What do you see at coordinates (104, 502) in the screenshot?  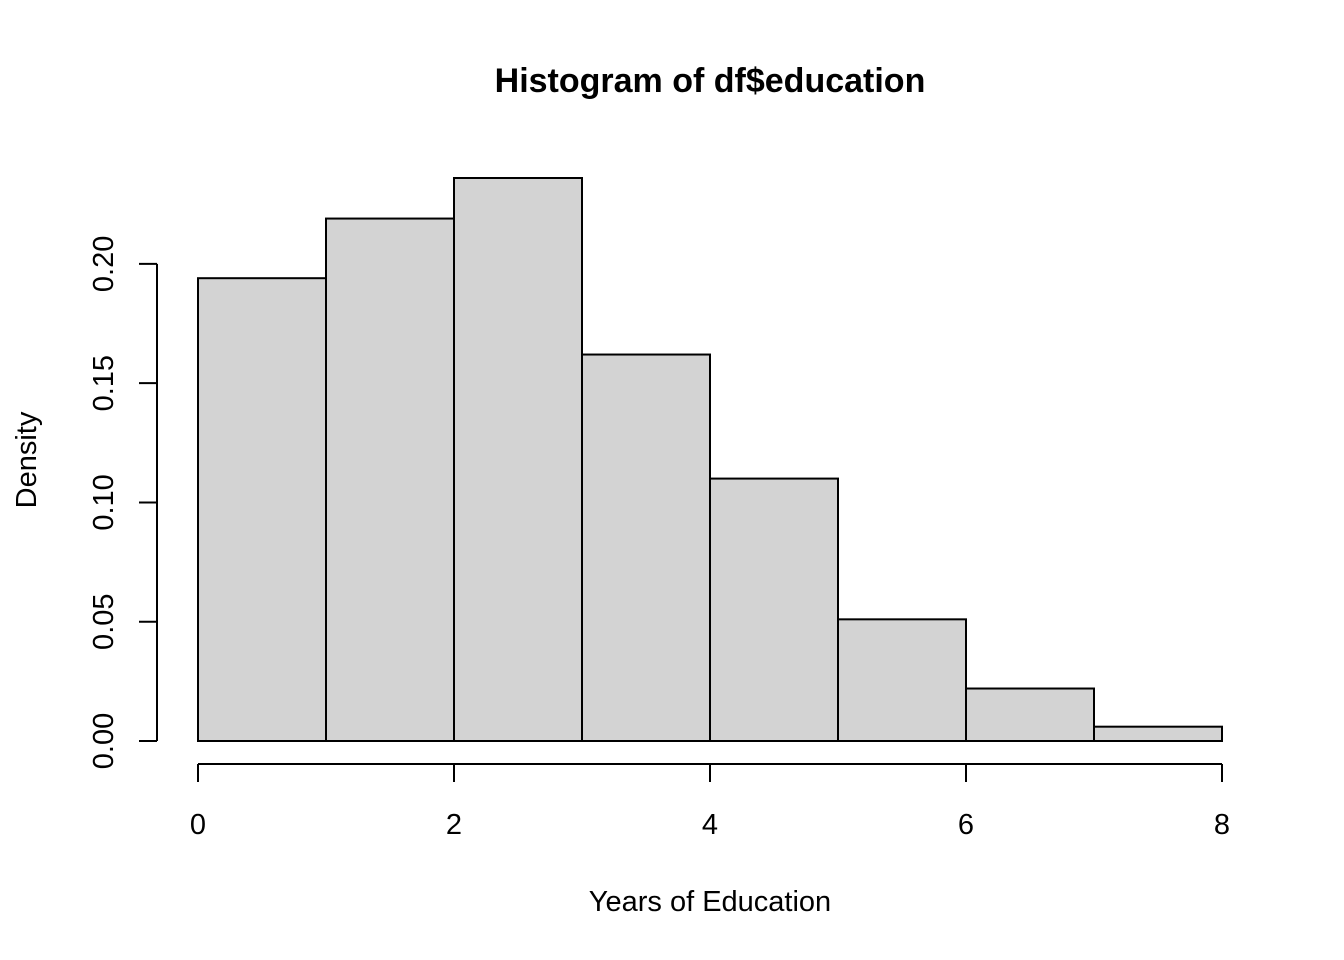 I see `y-tick-label: 0.10` at bounding box center [104, 502].